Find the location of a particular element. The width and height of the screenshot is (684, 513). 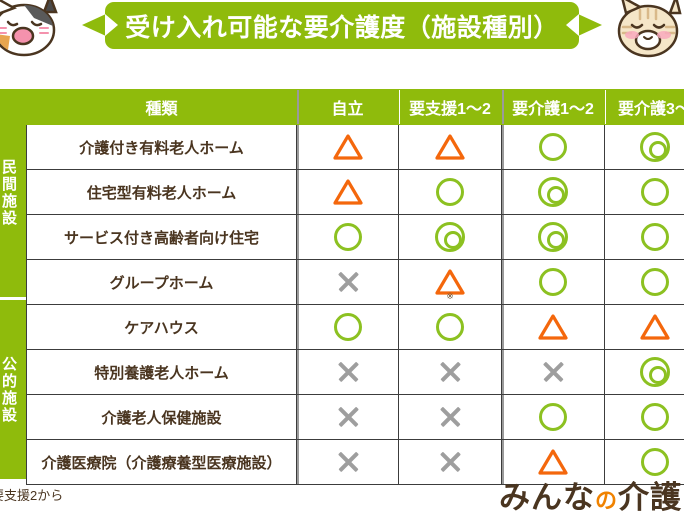

page-title: 受け入れ可能な要介護度（施設種別） is located at coordinates (342, 27).